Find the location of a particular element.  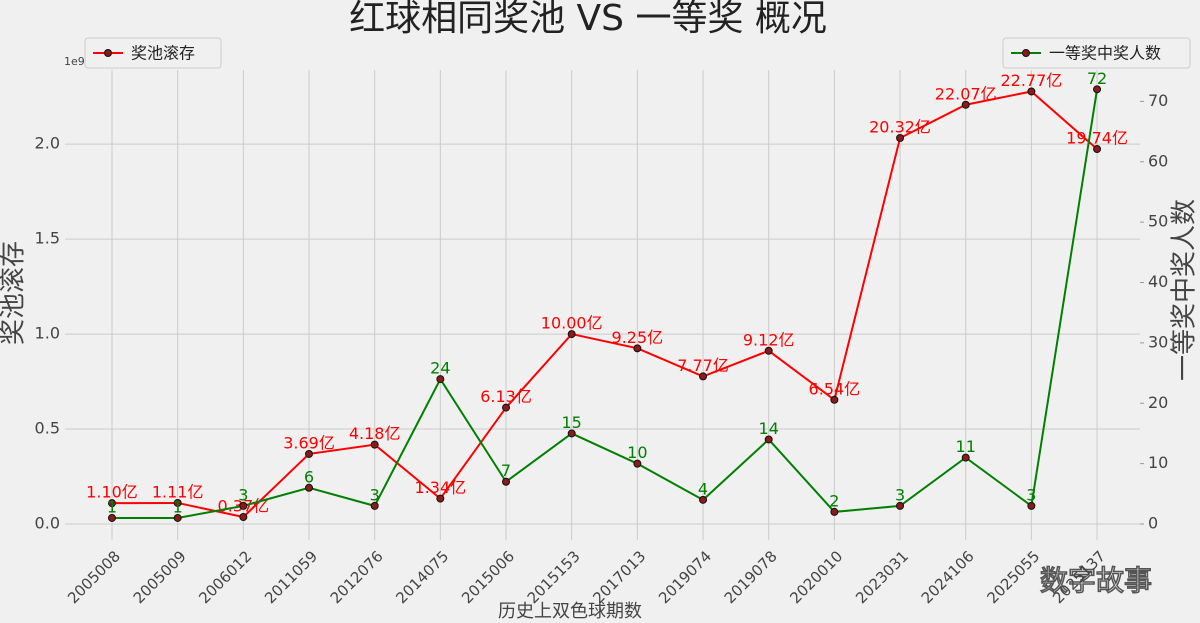

value-label: 22.77亿 is located at coordinates (1031, 80).